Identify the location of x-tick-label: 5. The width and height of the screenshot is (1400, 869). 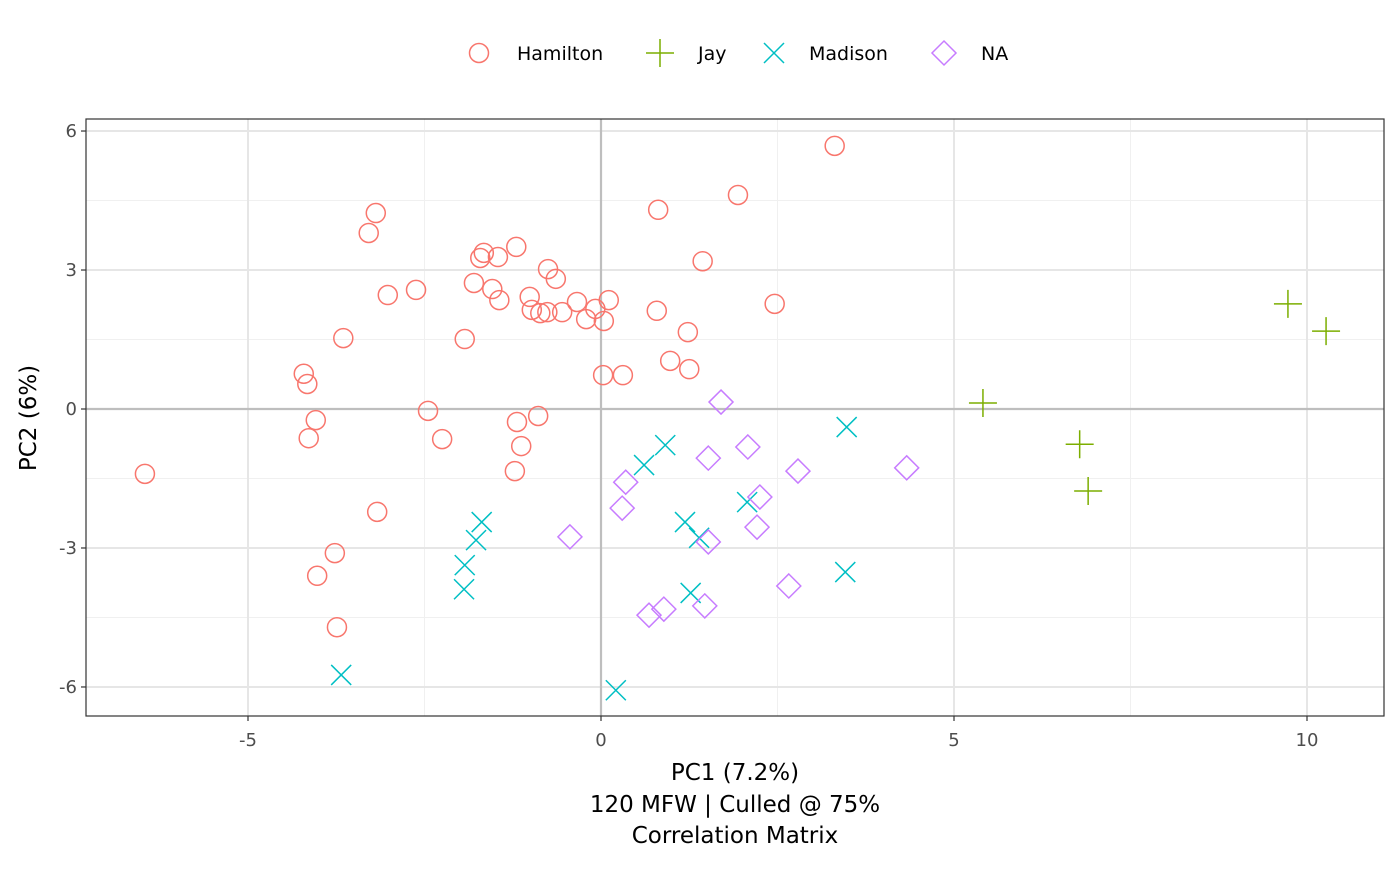
(953, 740).